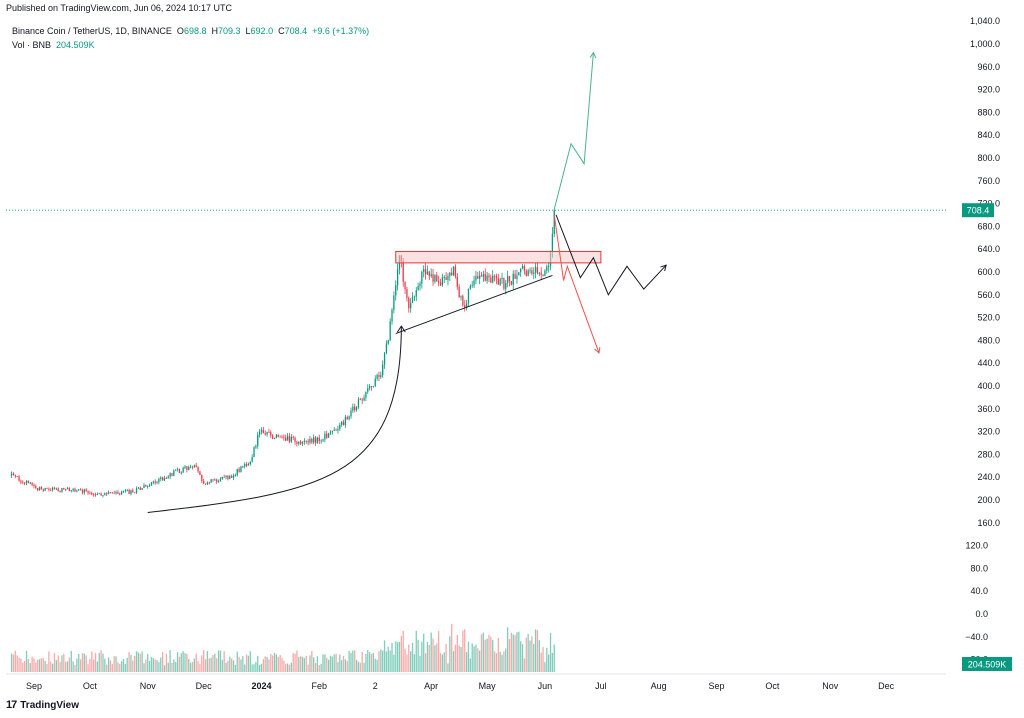  I want to click on time-tick-label: Dec, so click(204, 686).